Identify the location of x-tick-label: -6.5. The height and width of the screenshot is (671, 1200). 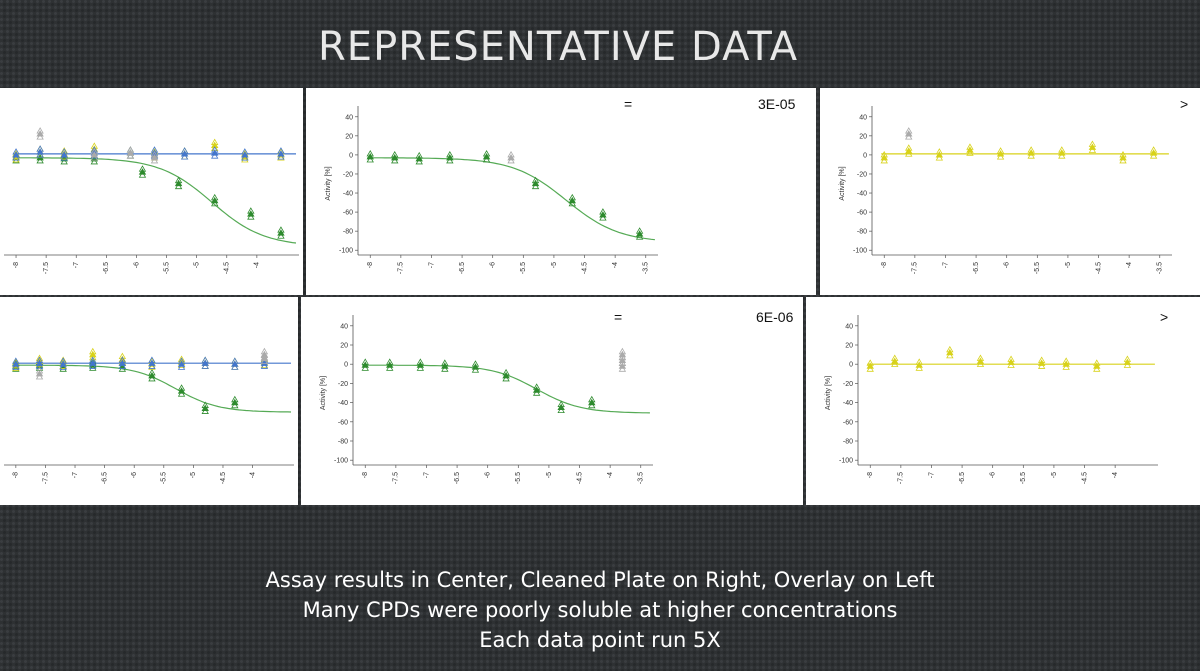
(462, 268).